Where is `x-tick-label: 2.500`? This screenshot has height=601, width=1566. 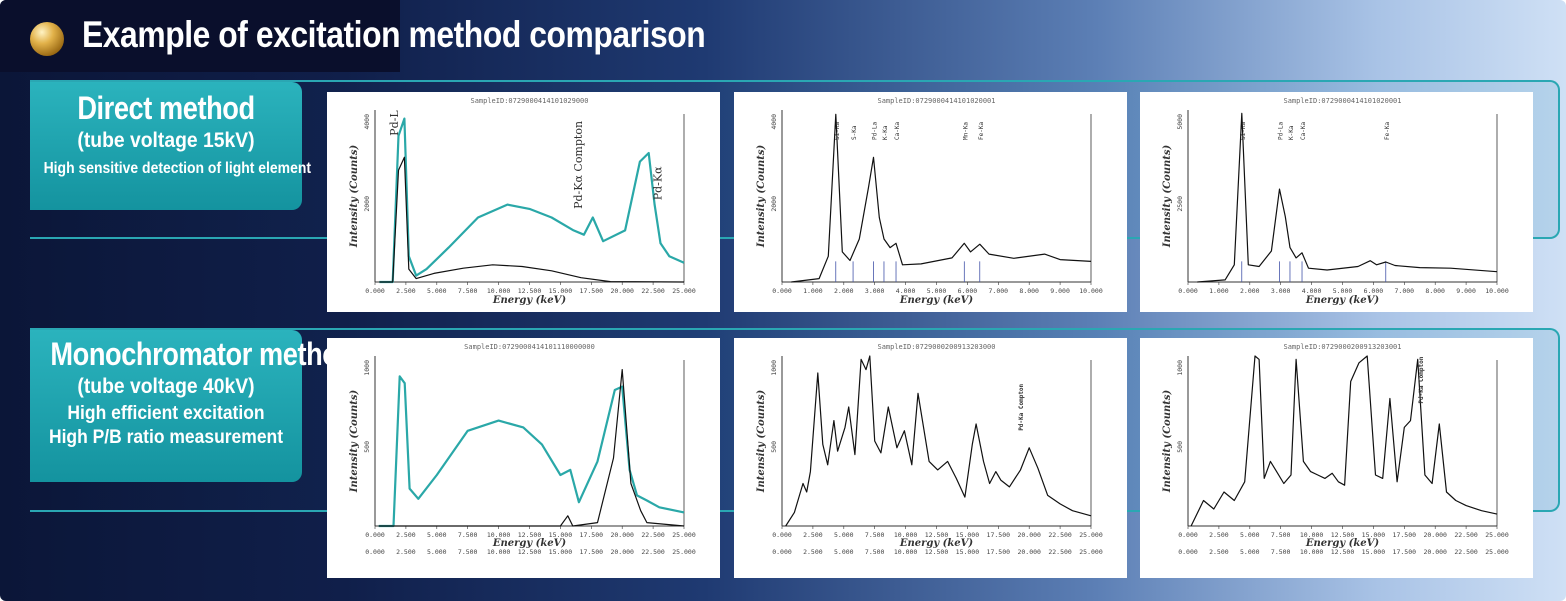
x-tick-label: 2.500 is located at coordinates (813, 535).